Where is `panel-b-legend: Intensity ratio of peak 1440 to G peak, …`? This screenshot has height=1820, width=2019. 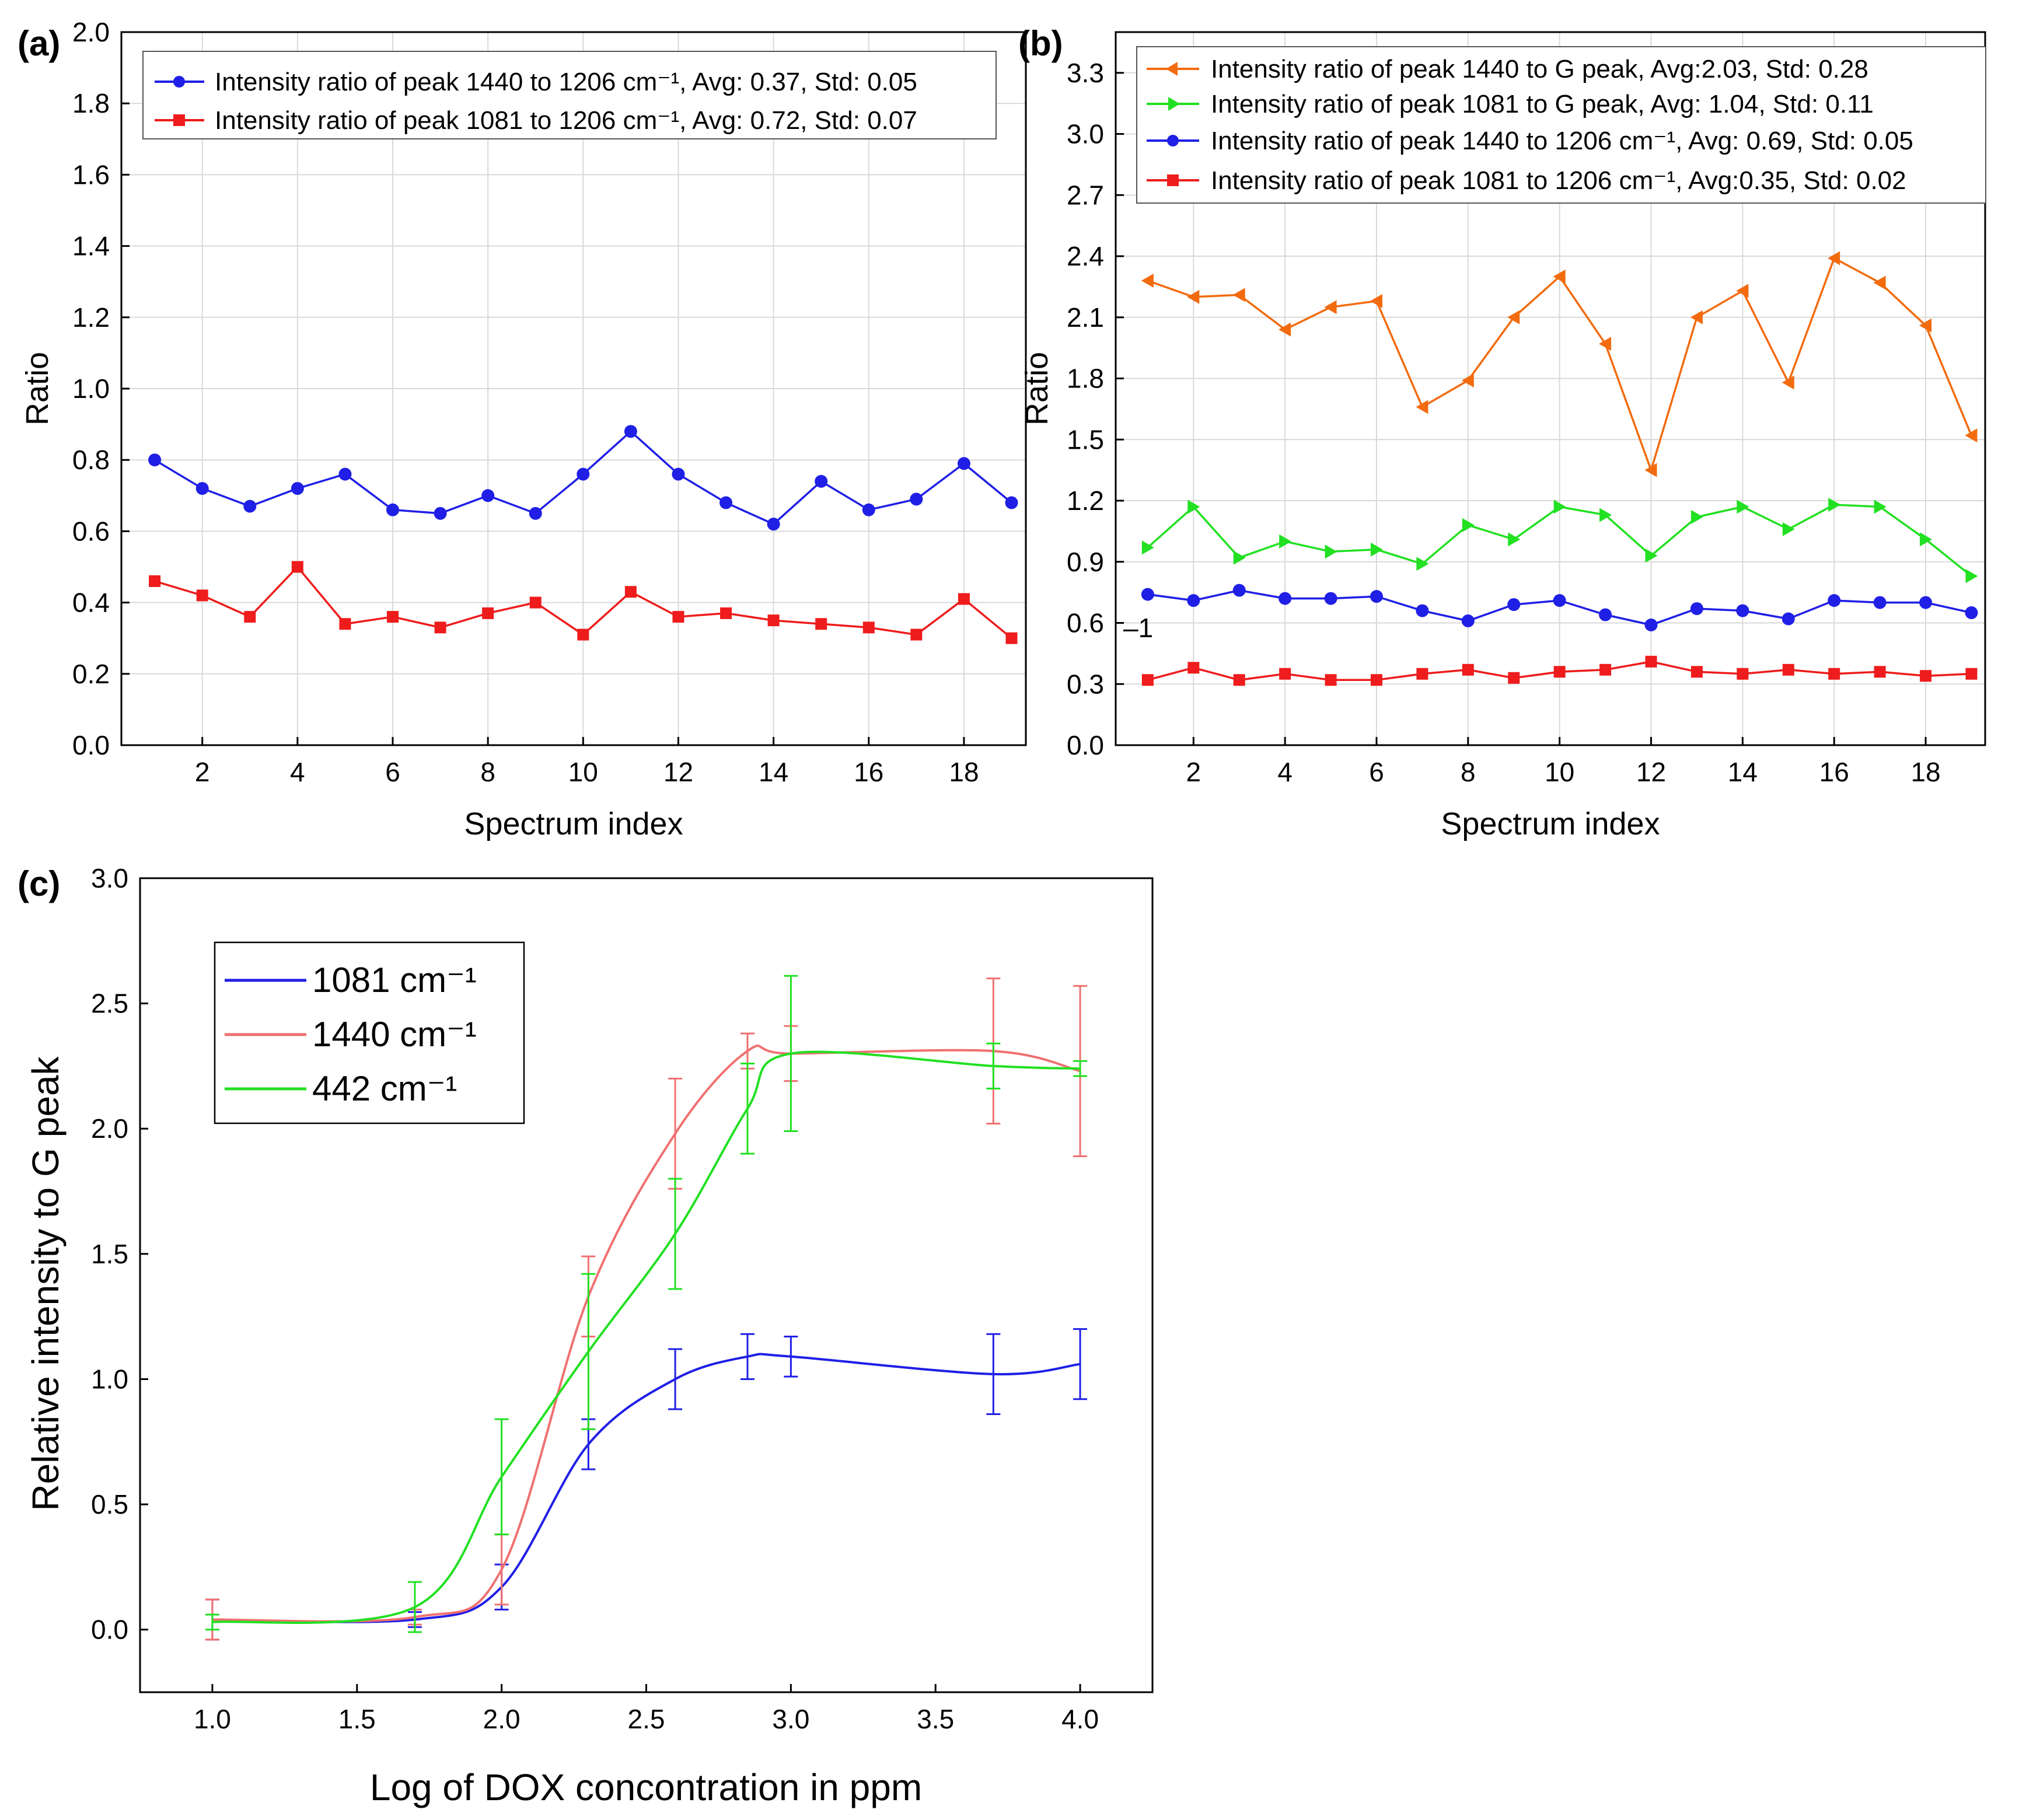 panel-b-legend: Intensity ratio of peak 1440 to G peak, … is located at coordinates (1561, 125).